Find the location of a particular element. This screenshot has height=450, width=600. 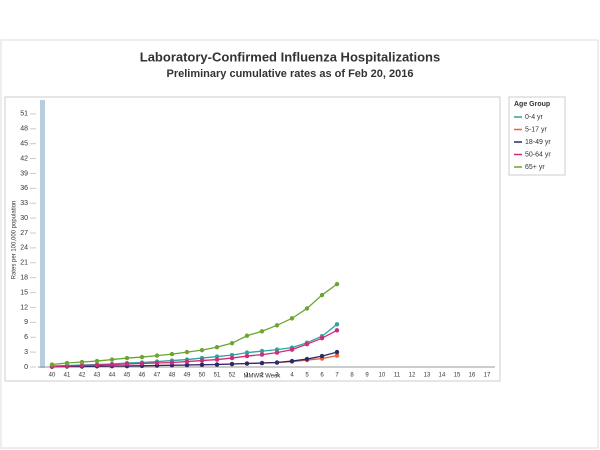

y-tick-label: 6 is located at coordinates (26, 337).